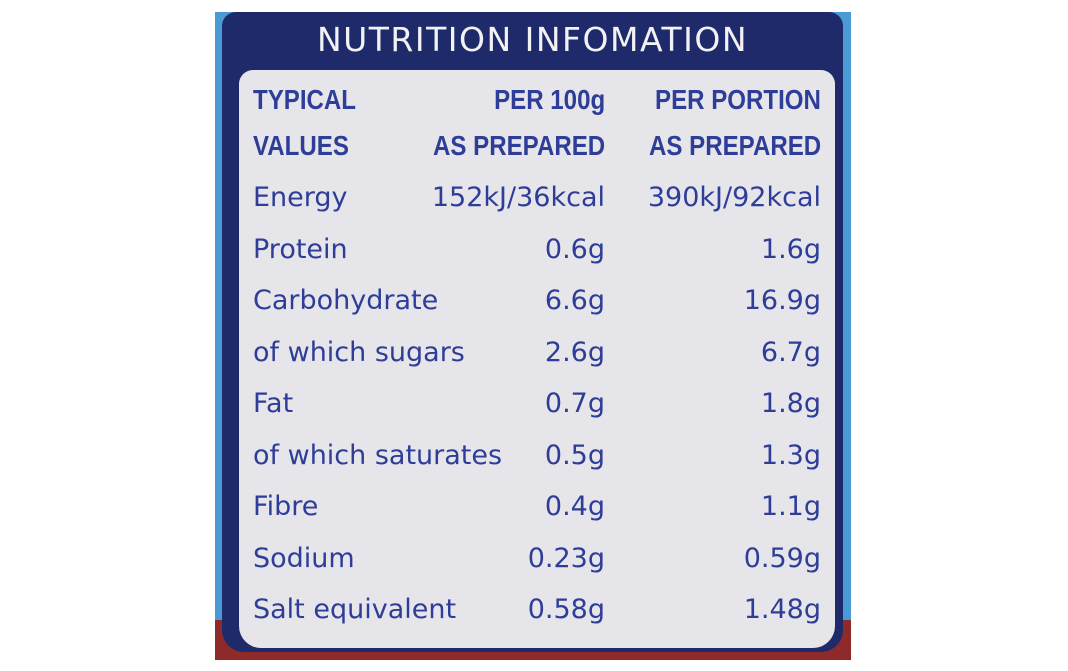 Image resolution: width=1068 pixels, height=671 pixels. I want to click on cell-label: Protein, so click(300, 249).